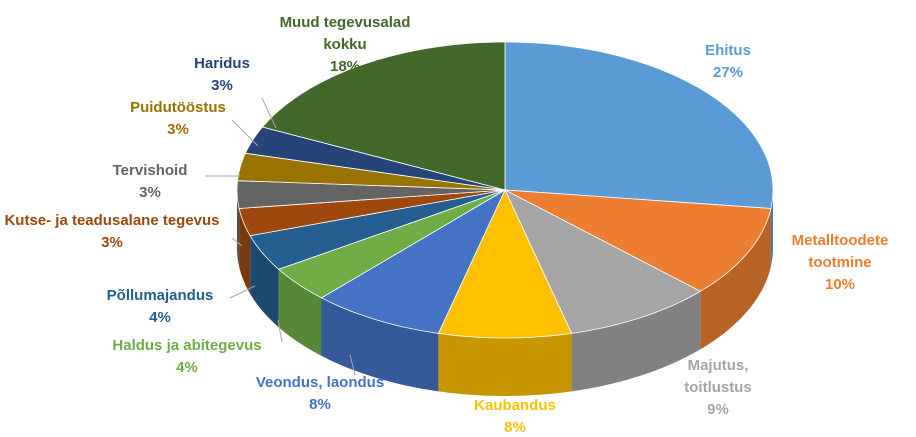 Image resolution: width=916 pixels, height=437 pixels. I want to click on slice-label: Kutse- ja teadusalane tegevus 3%, so click(112, 232).